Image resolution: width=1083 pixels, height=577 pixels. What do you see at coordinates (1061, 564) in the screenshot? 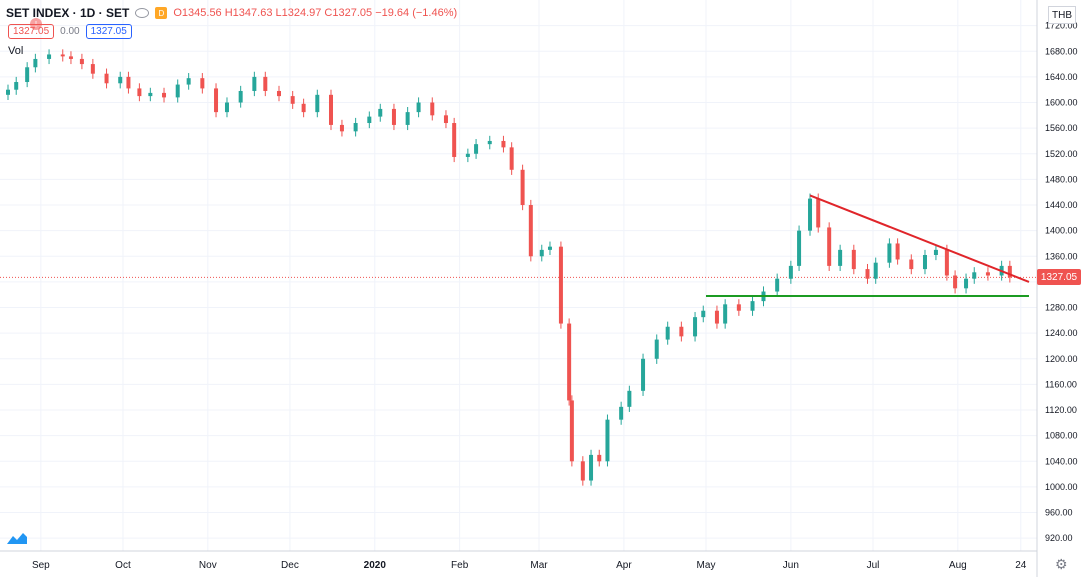
I see `gear-icon: ⚙` at bounding box center [1061, 564].